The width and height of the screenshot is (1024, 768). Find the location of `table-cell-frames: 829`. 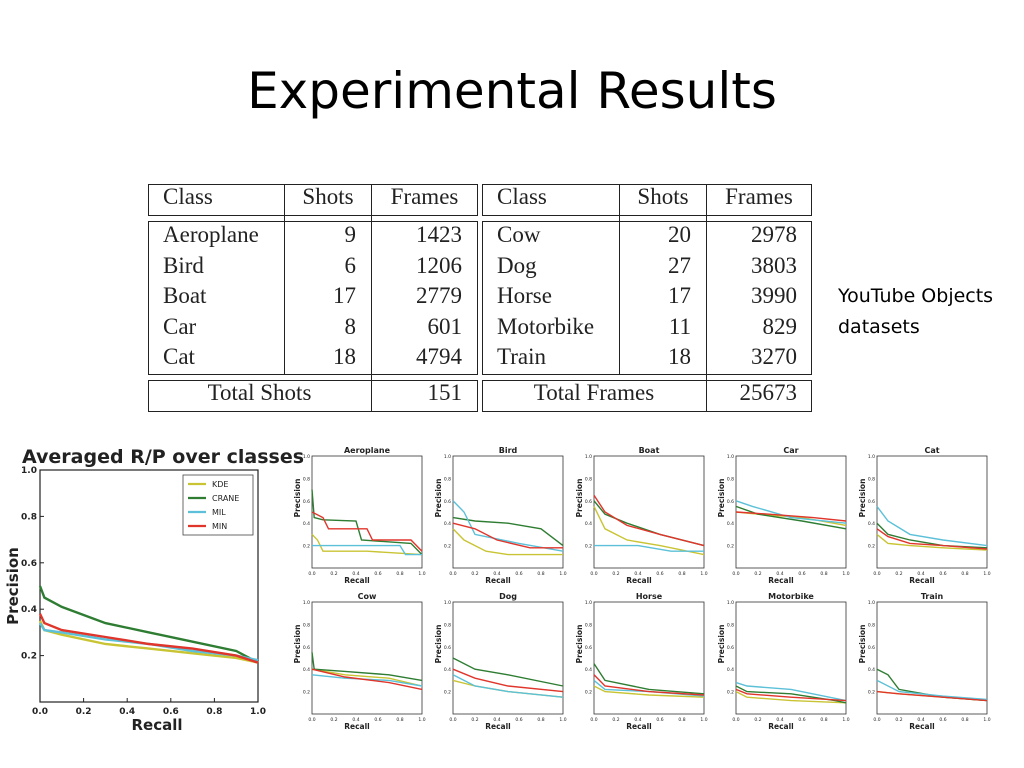

table-cell-frames: 829 is located at coordinates (780, 326).